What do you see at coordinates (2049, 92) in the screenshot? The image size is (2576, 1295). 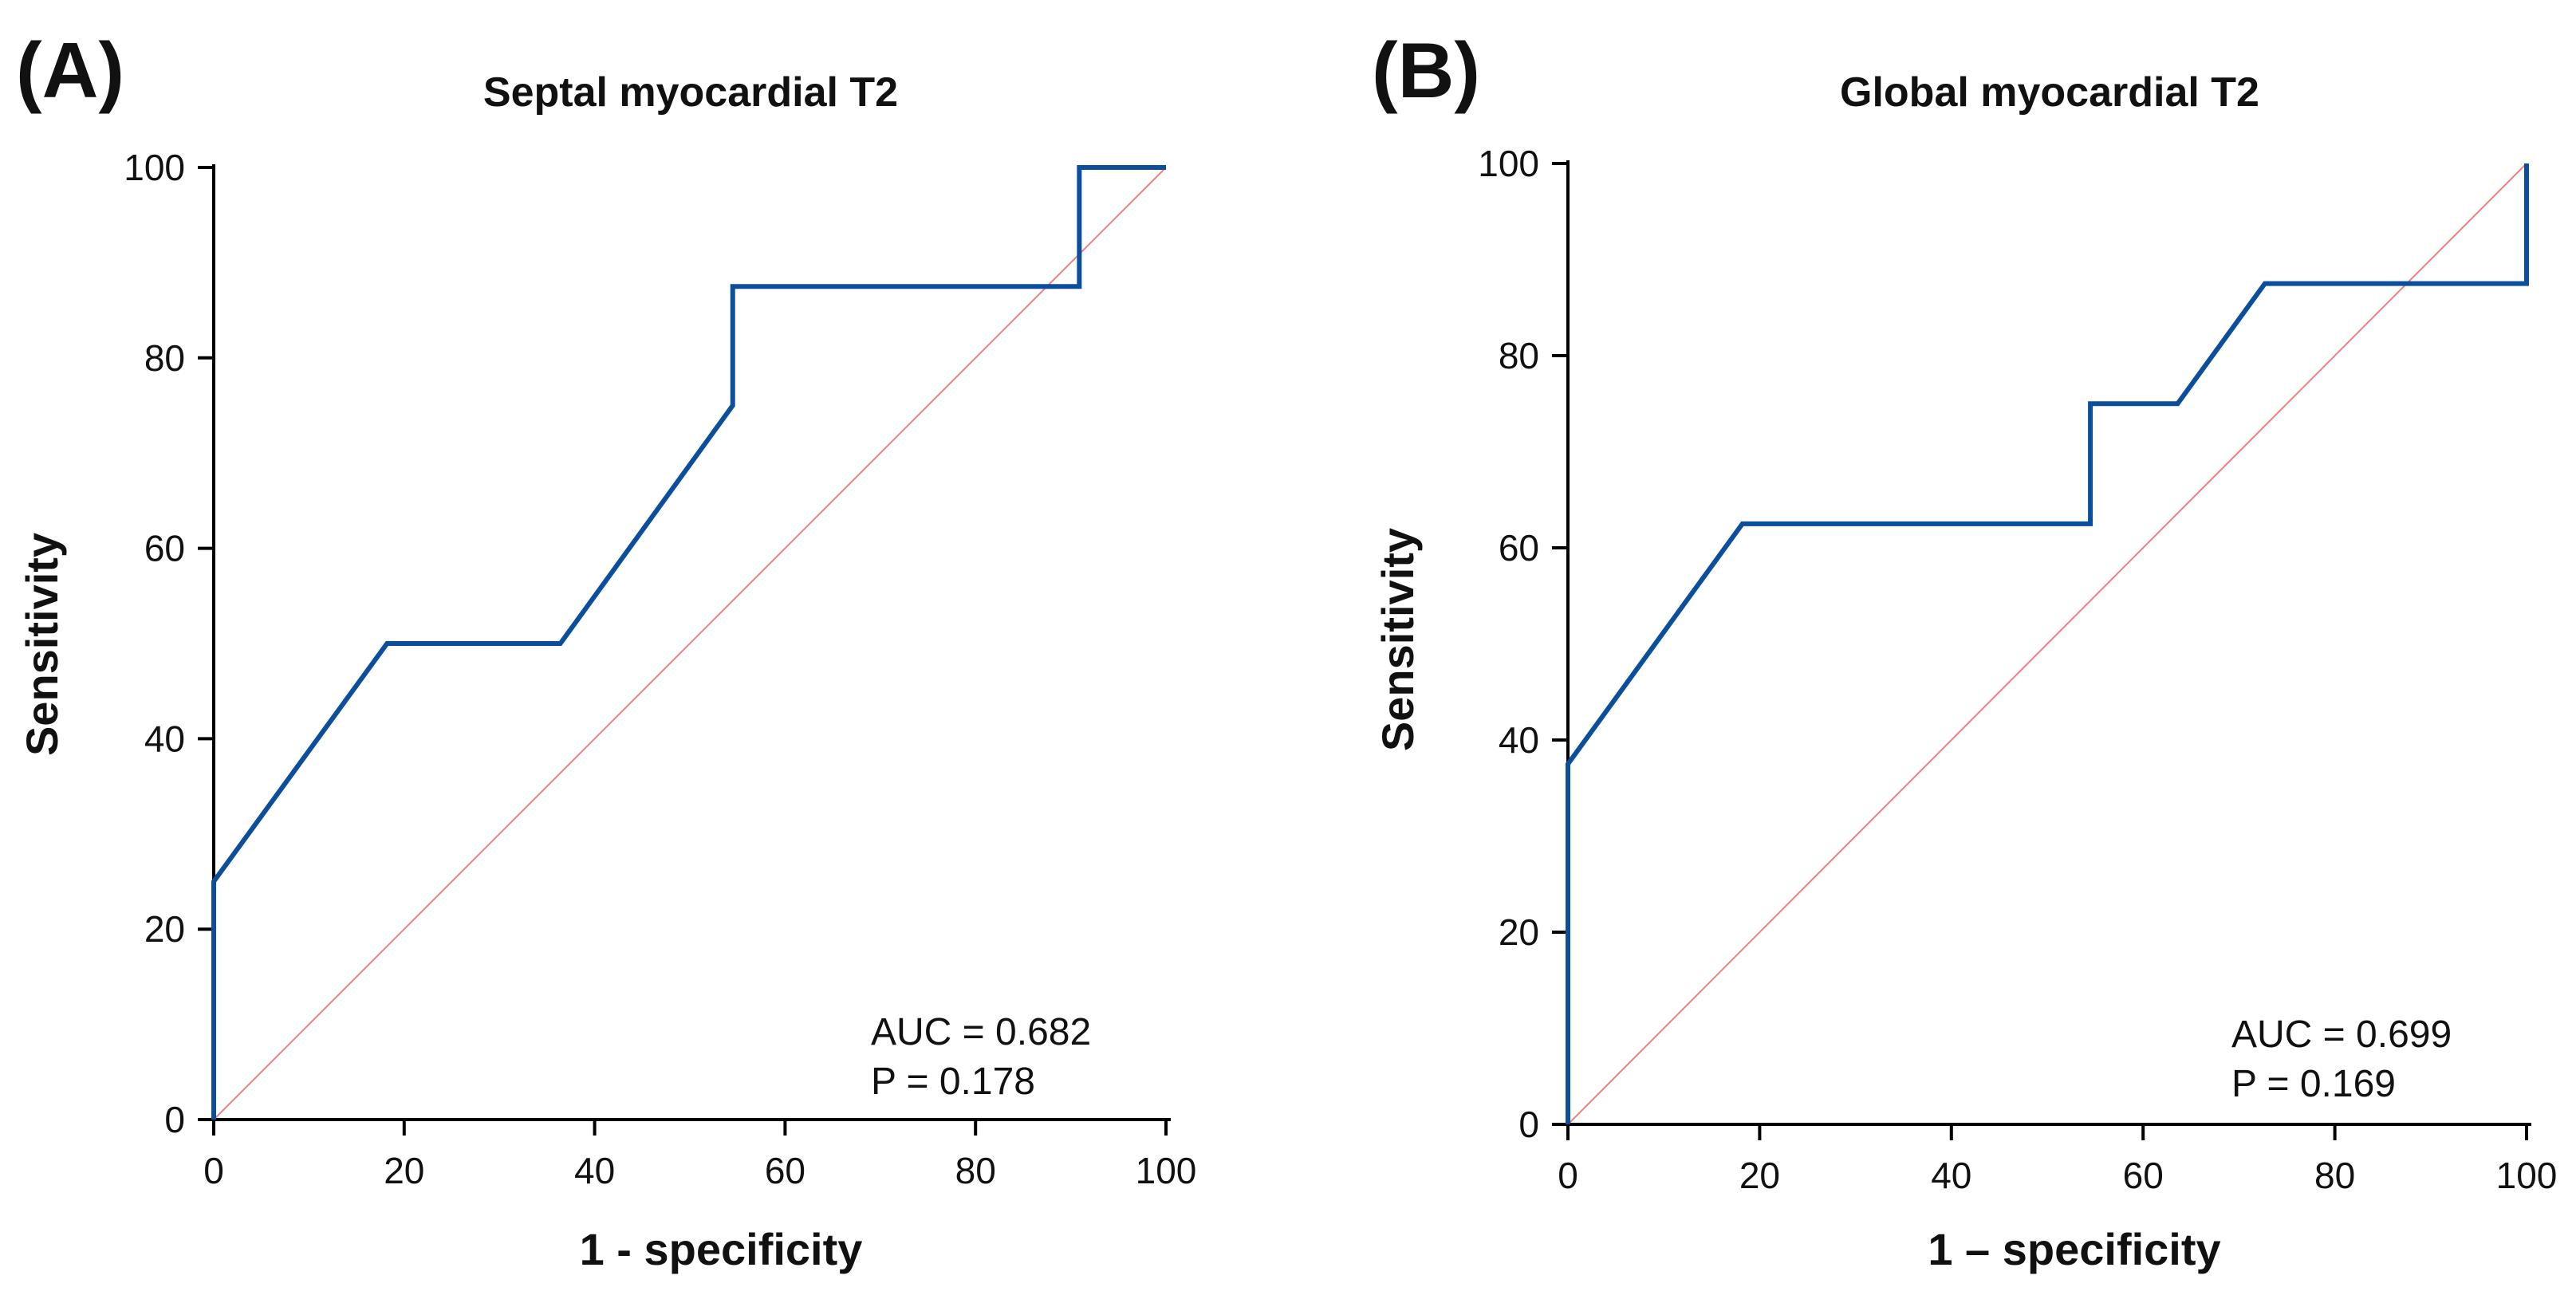 I see `chart-title: Global myocardial T2` at bounding box center [2049, 92].